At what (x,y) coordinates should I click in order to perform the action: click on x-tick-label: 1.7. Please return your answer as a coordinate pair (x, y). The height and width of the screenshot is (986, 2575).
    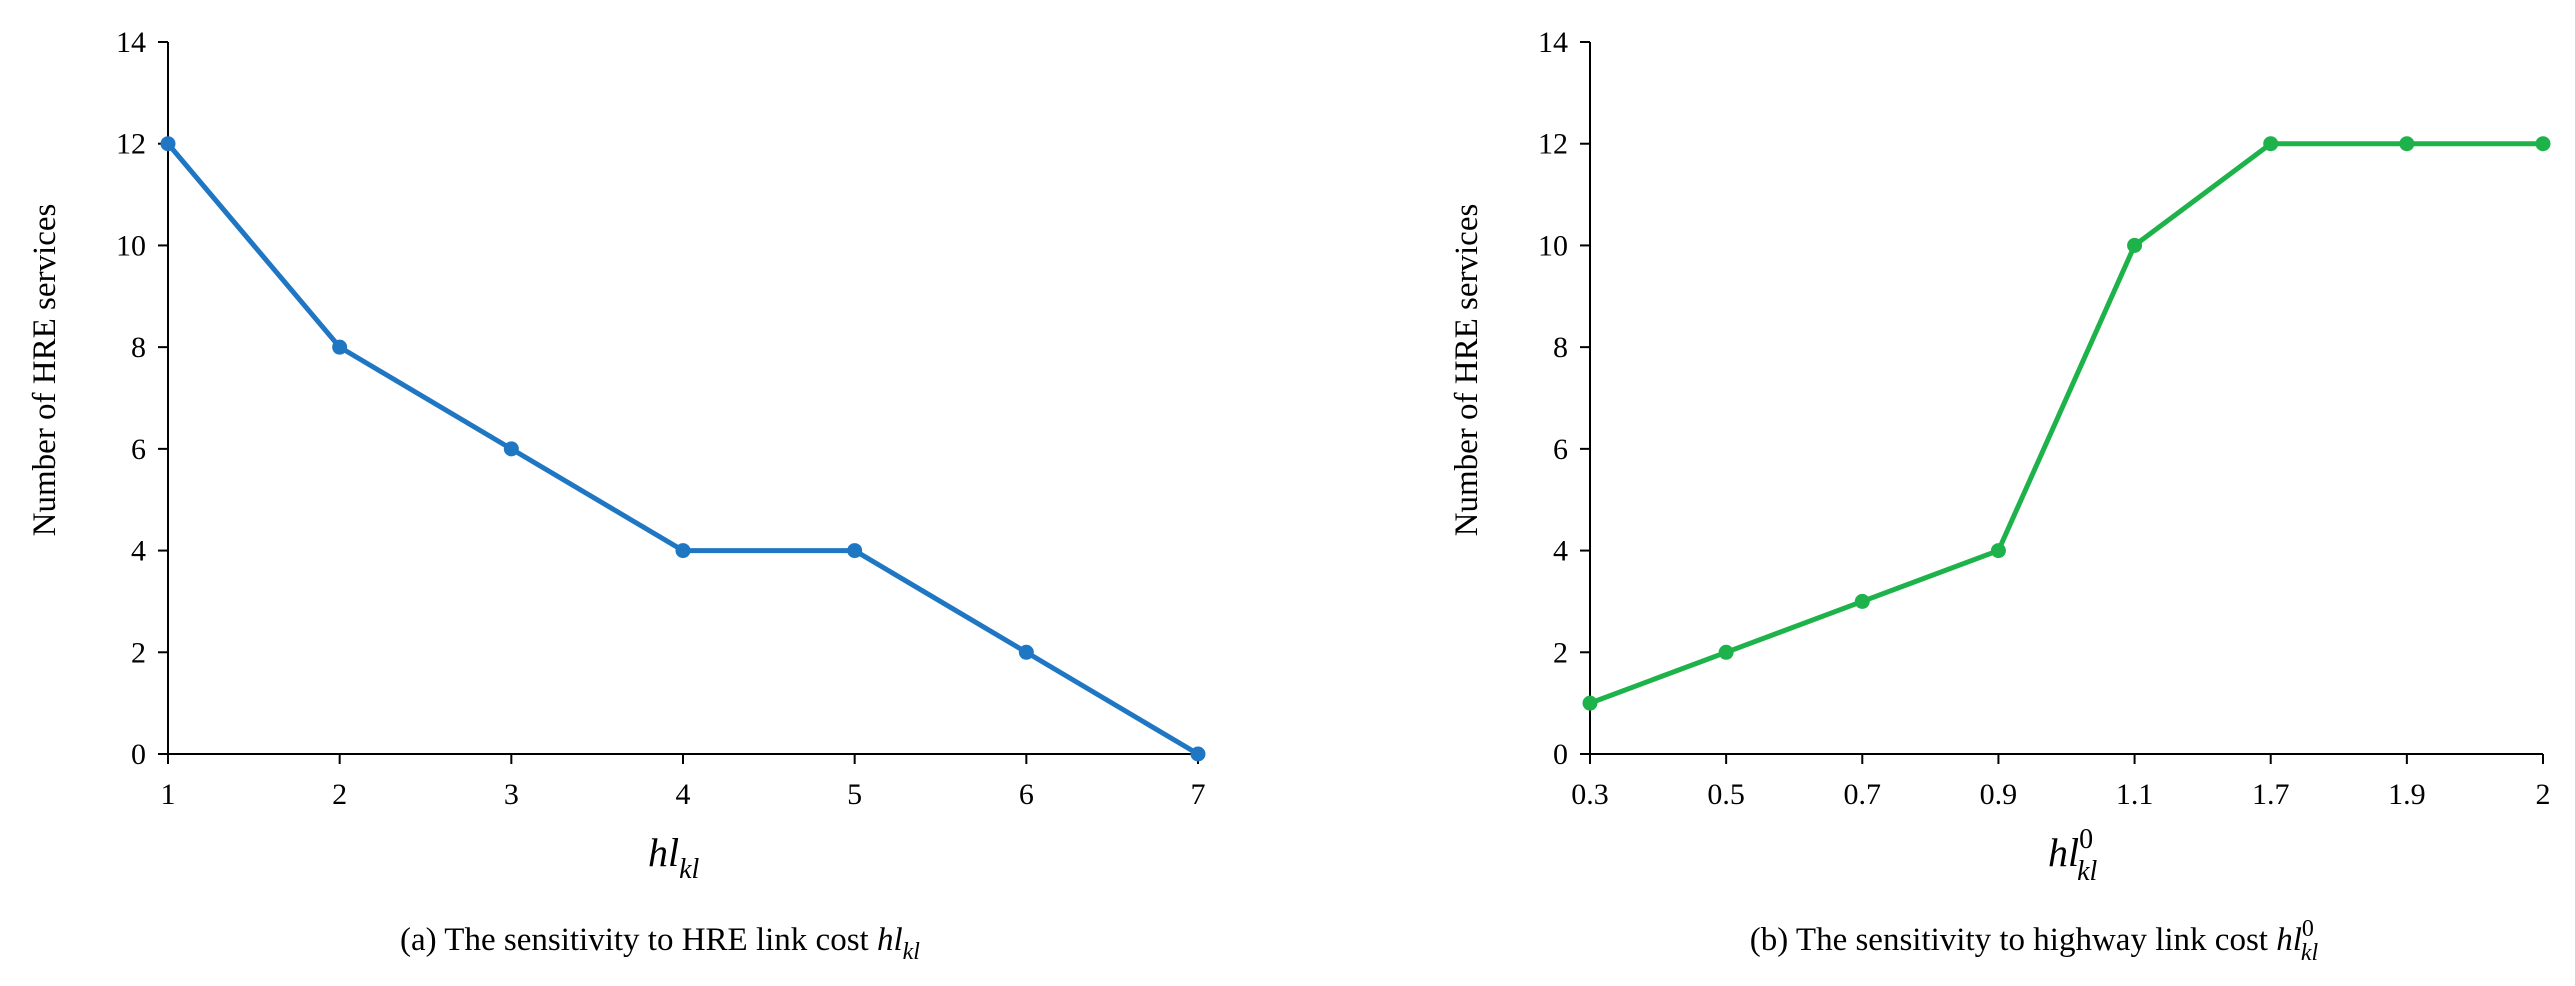
    Looking at the image, I should click on (2271, 794).